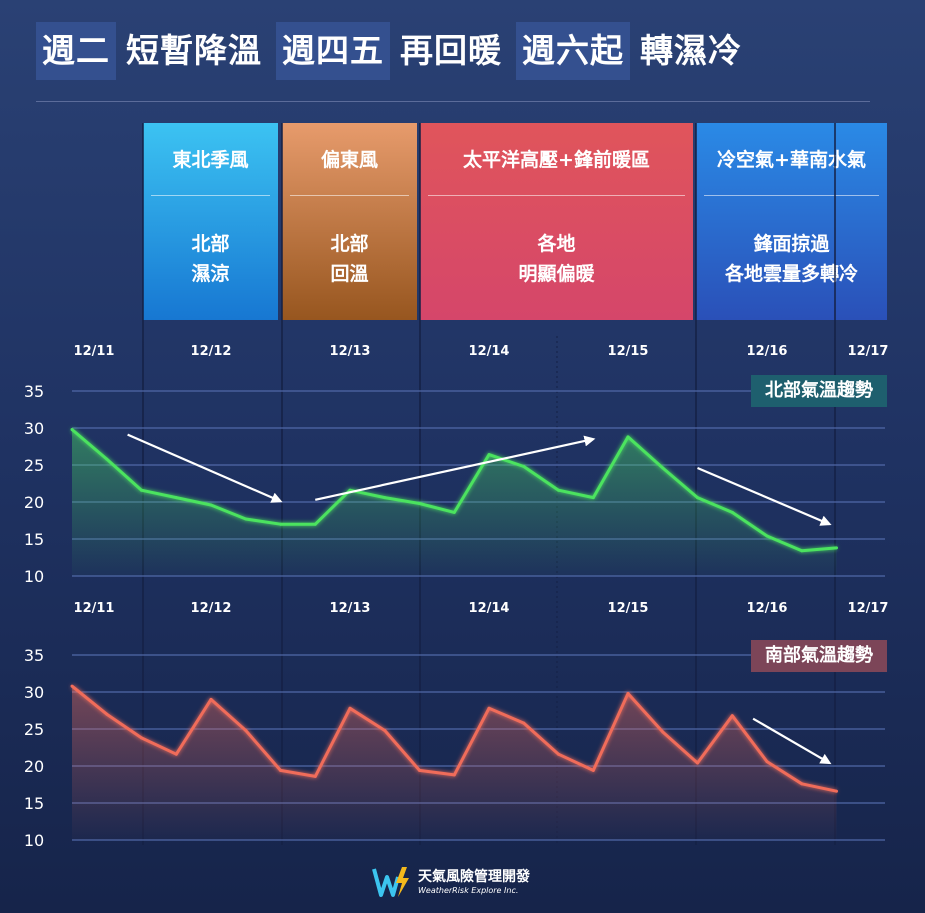  I want to click on north-chart-title-badge: 北部氣溫趨勢, so click(819, 391).